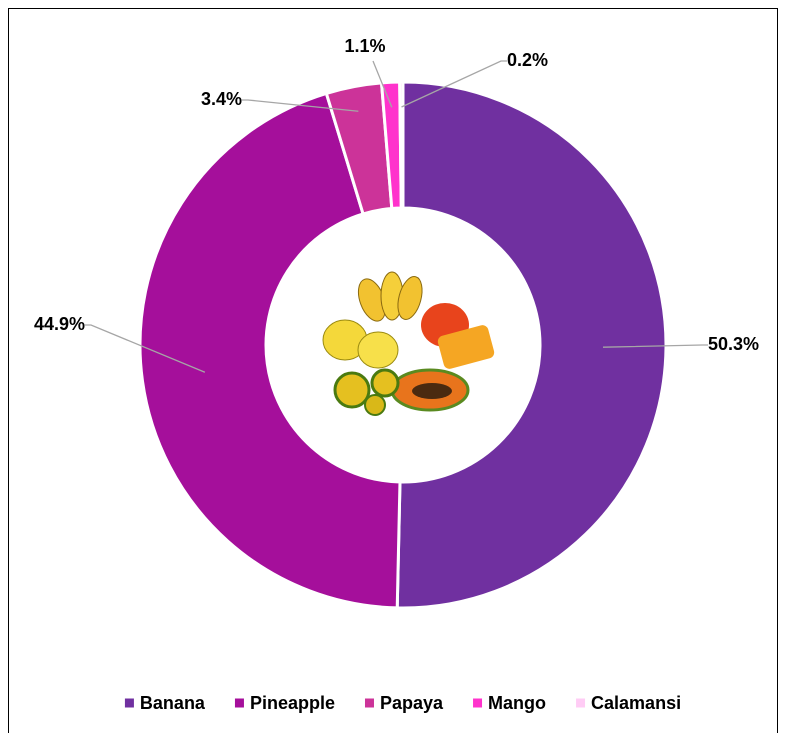 This screenshot has height=733, width=791. What do you see at coordinates (364, 46) in the screenshot?
I see `data-label: 1.1%` at bounding box center [364, 46].